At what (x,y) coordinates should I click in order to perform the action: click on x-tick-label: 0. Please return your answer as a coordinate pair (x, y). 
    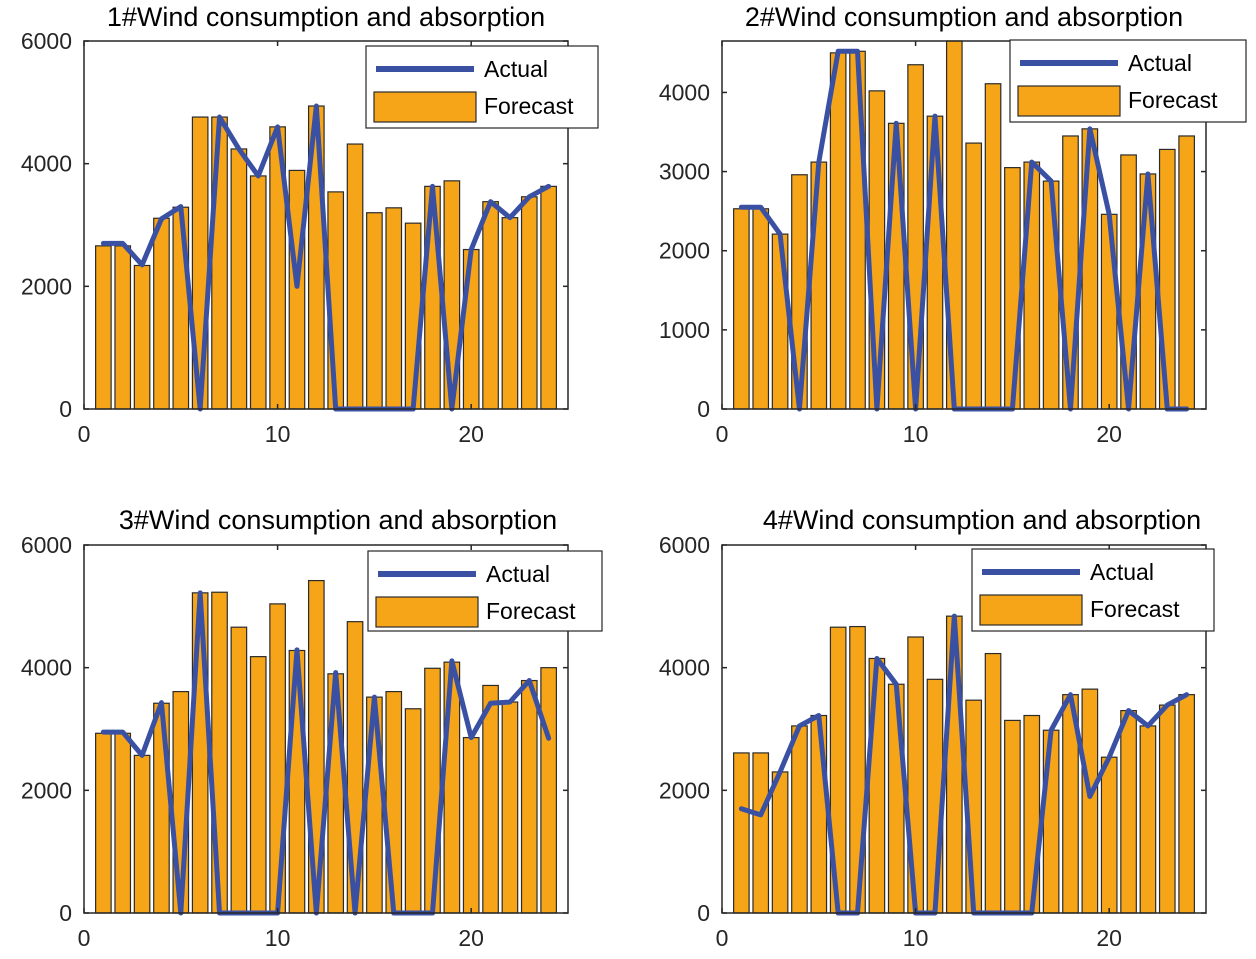
    Looking at the image, I should click on (84, 938).